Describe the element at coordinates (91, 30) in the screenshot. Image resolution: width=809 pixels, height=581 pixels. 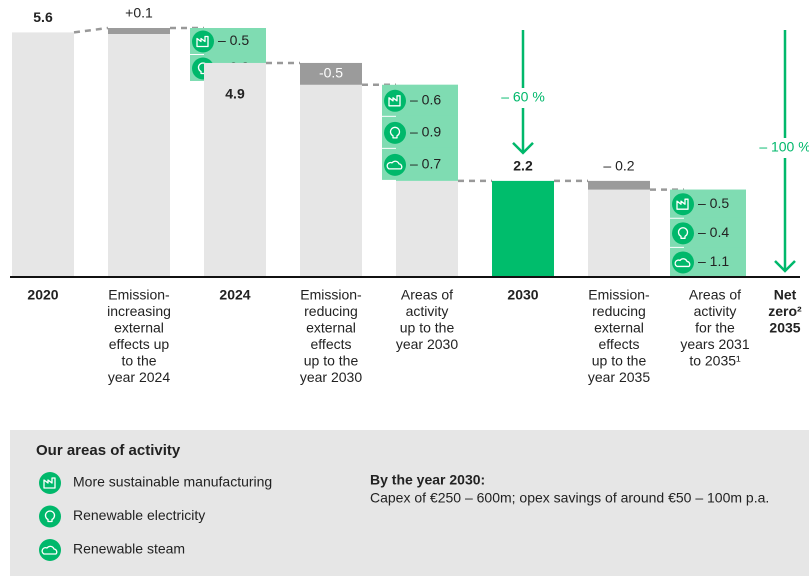
I see `connector` at that location.